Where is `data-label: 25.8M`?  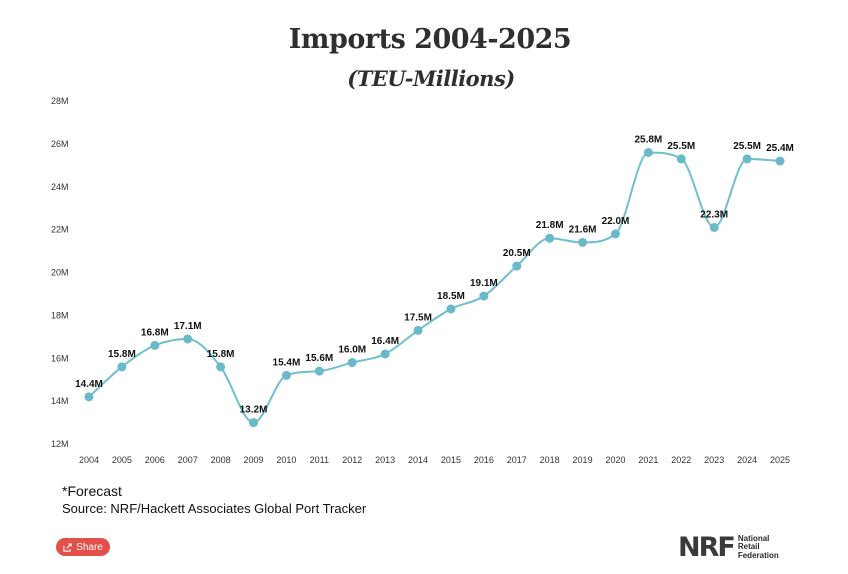
data-label: 25.8M is located at coordinates (648, 139).